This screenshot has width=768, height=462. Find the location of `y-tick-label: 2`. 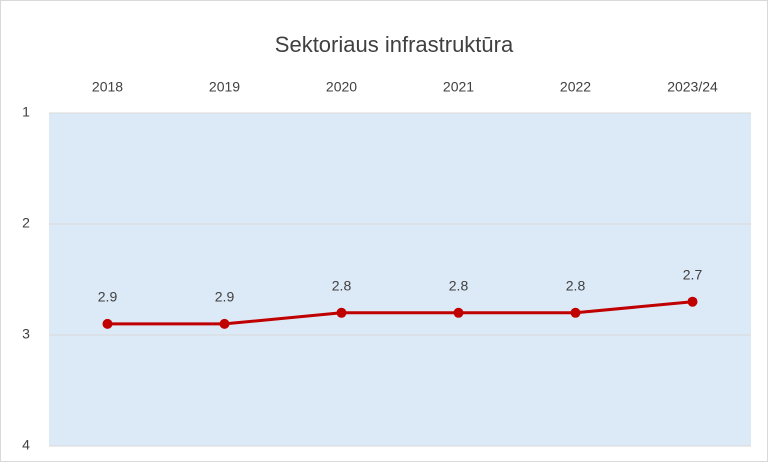

y-tick-label: 2 is located at coordinates (26, 223).